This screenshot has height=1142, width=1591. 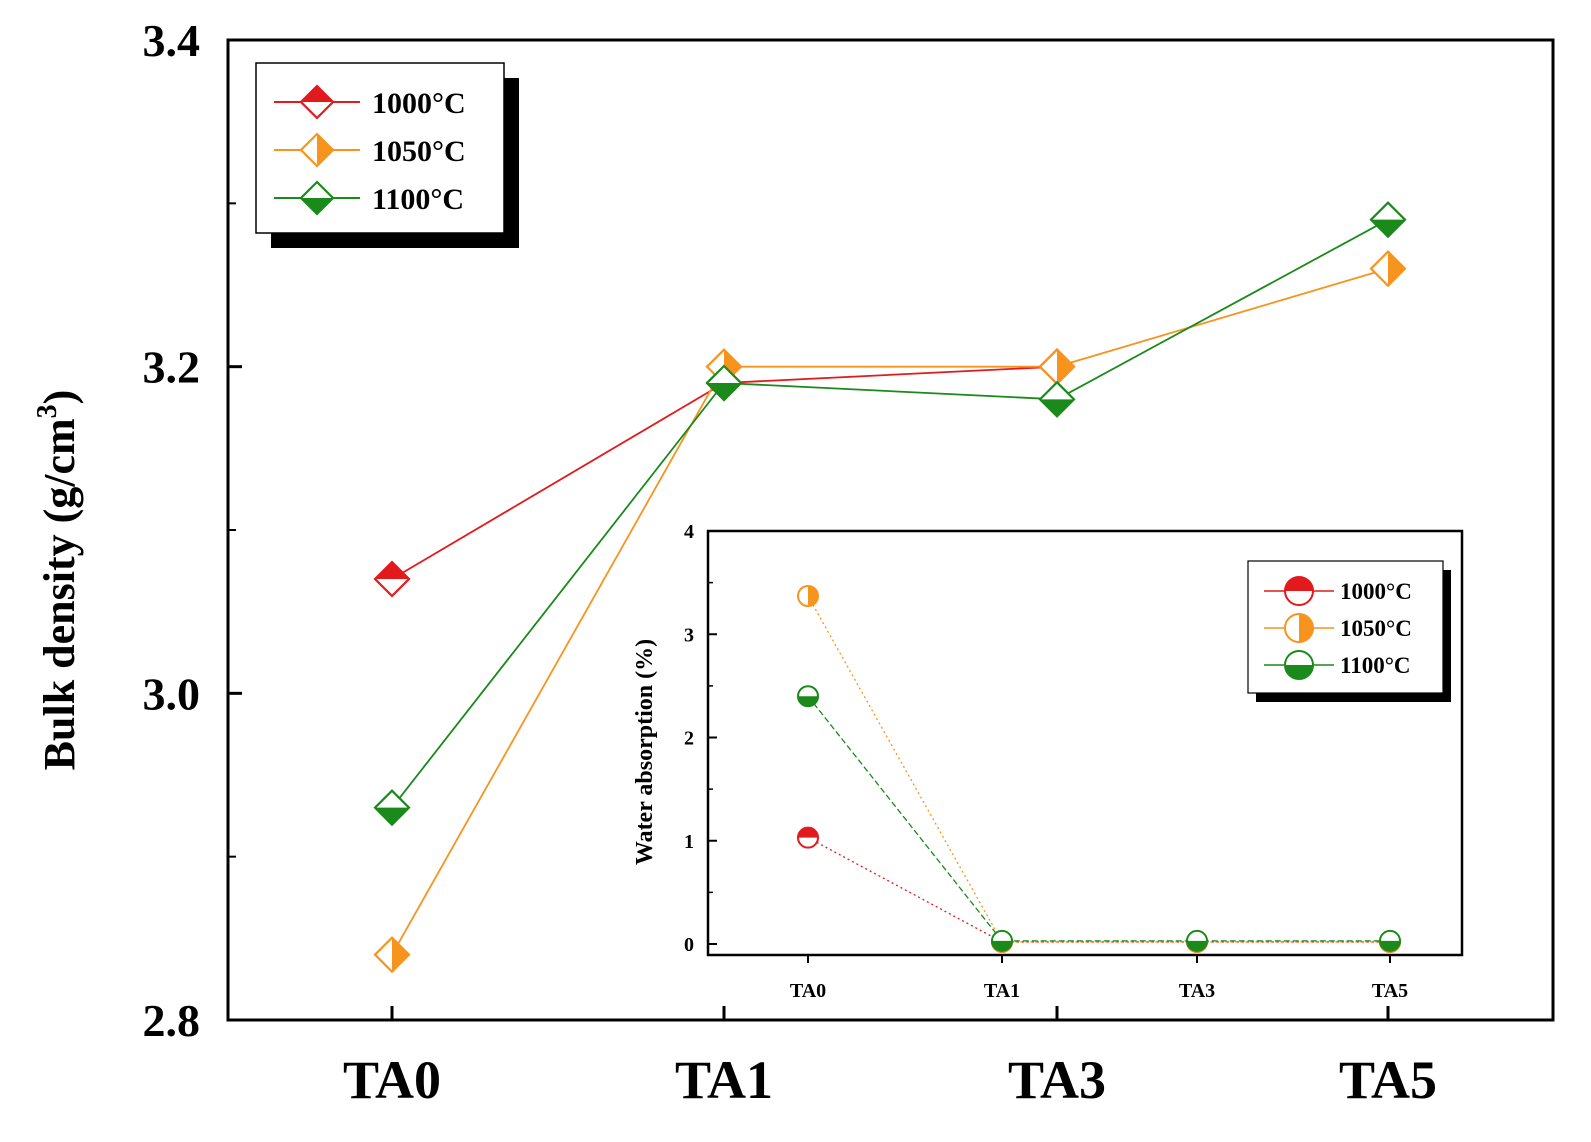 I want to click on main-y-tick-label: 3.0, so click(x=172, y=693).